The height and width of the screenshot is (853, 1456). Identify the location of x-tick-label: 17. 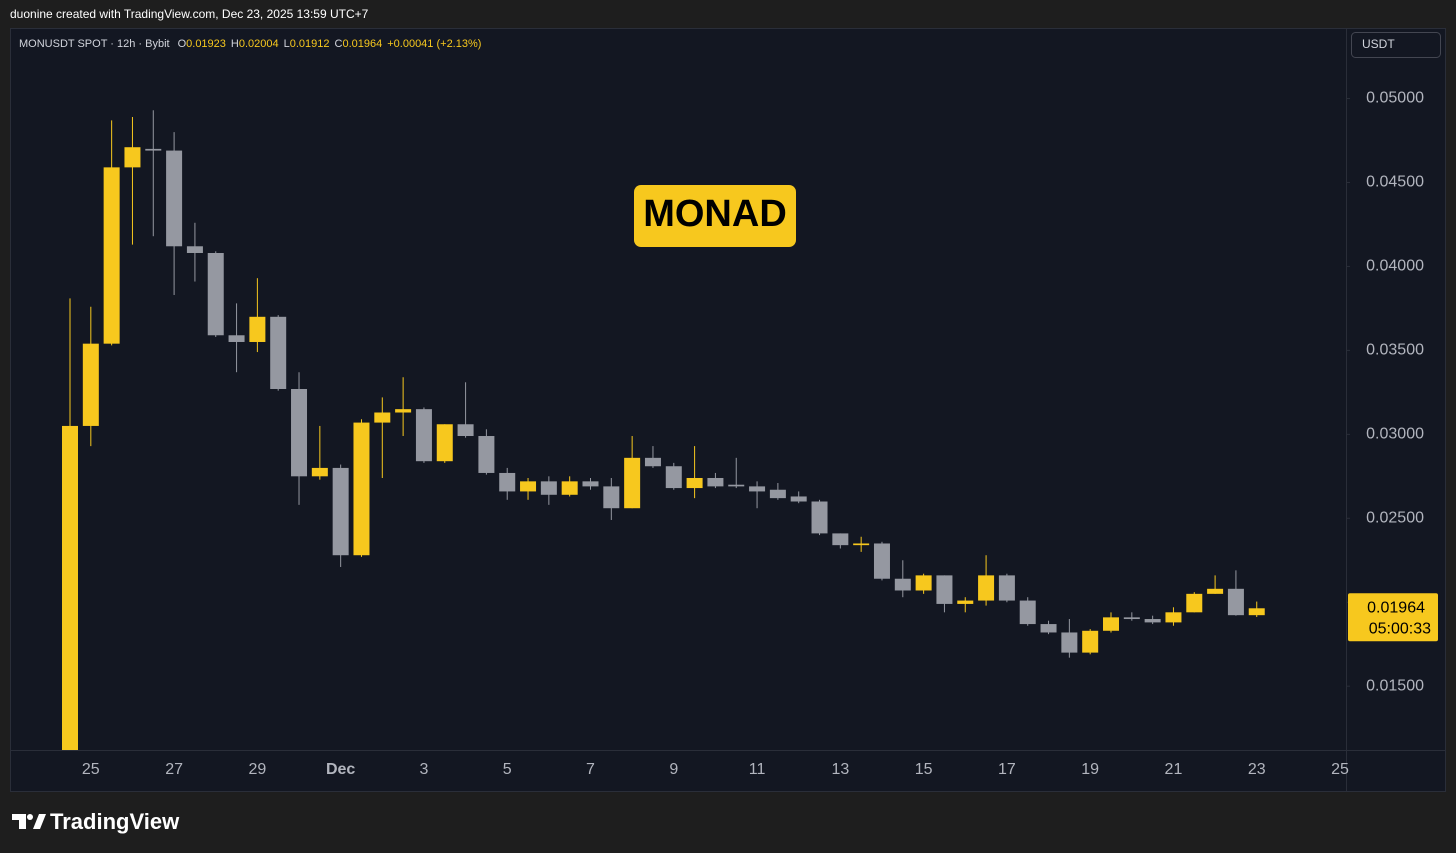
(1007, 769).